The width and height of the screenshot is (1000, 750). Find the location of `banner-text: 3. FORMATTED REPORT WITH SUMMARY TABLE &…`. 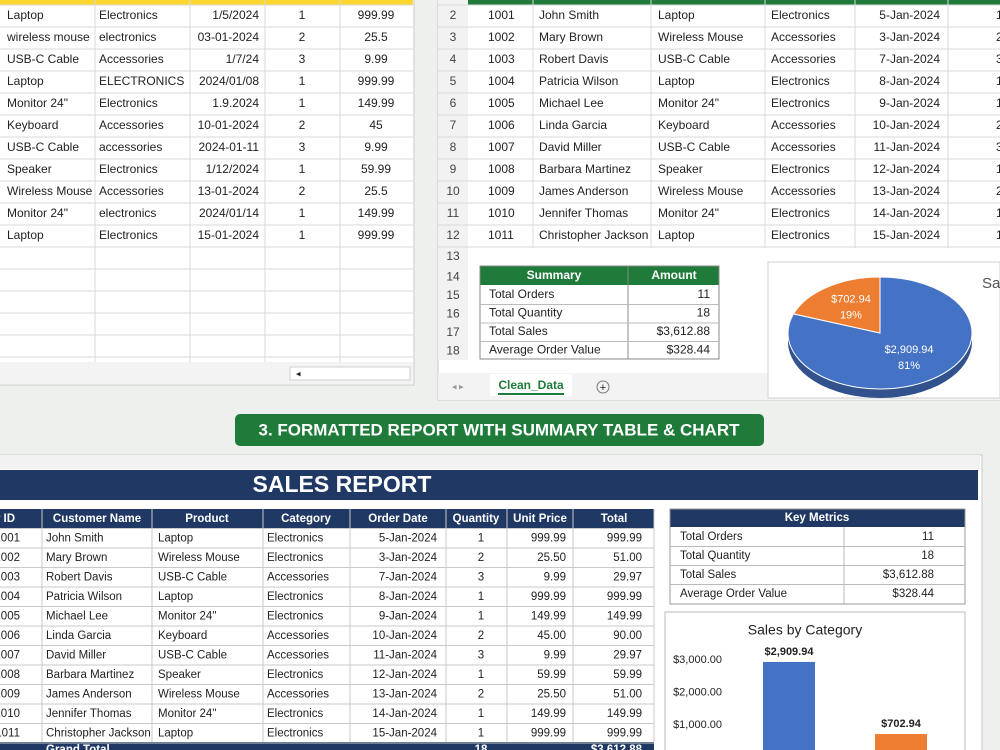

banner-text: 3. FORMATTED REPORT WITH SUMMARY TABLE &… is located at coordinates (499, 429).